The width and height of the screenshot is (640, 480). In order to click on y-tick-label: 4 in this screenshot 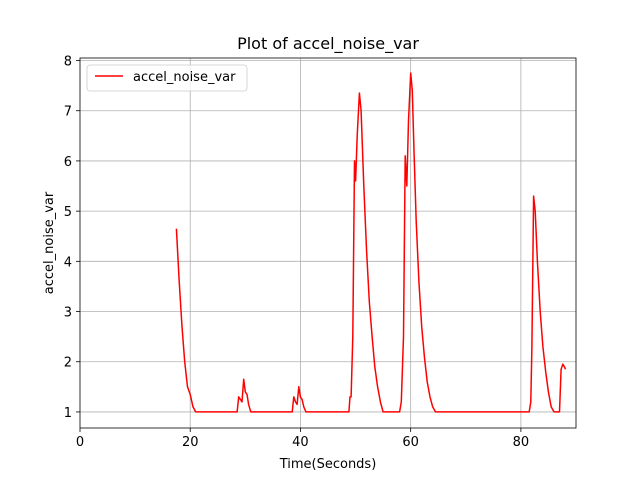, I will do `click(68, 262)`.